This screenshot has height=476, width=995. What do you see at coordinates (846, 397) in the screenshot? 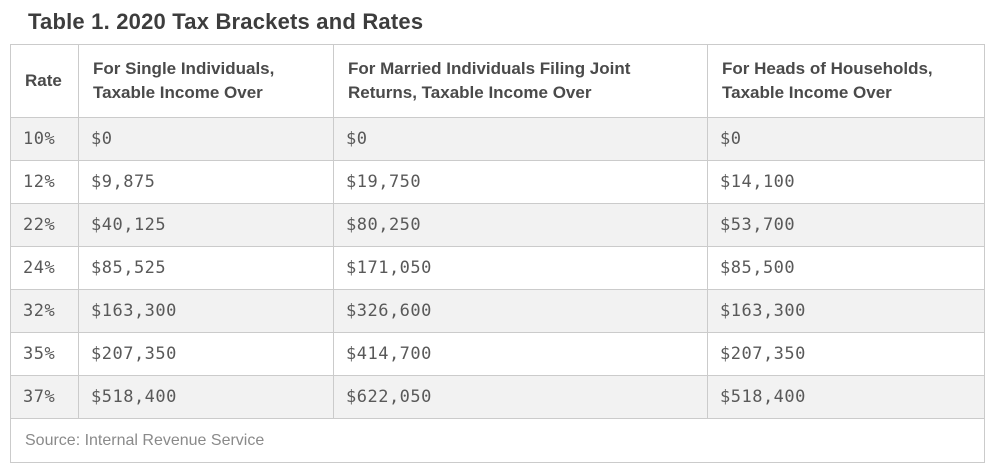
I see `hoh-income-cell: $518,400` at bounding box center [846, 397].